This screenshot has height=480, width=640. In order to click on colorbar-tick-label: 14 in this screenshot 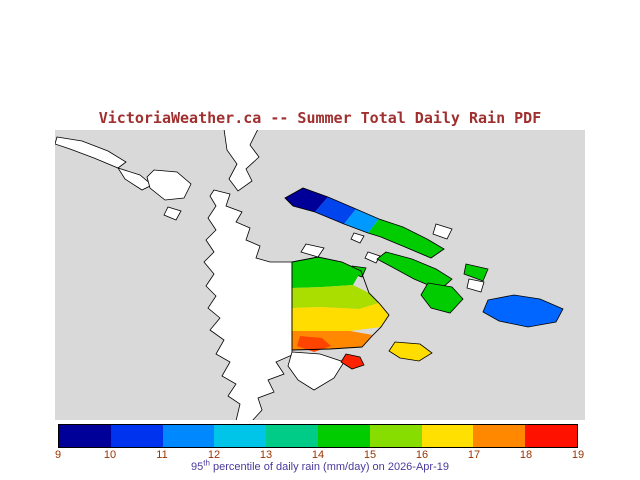, I will do `click(318, 455)`.